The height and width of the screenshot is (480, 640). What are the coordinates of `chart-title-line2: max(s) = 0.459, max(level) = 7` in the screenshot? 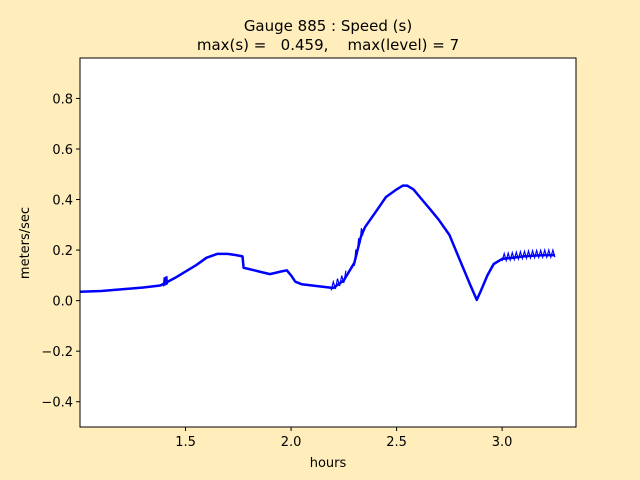 It's located at (328, 45).